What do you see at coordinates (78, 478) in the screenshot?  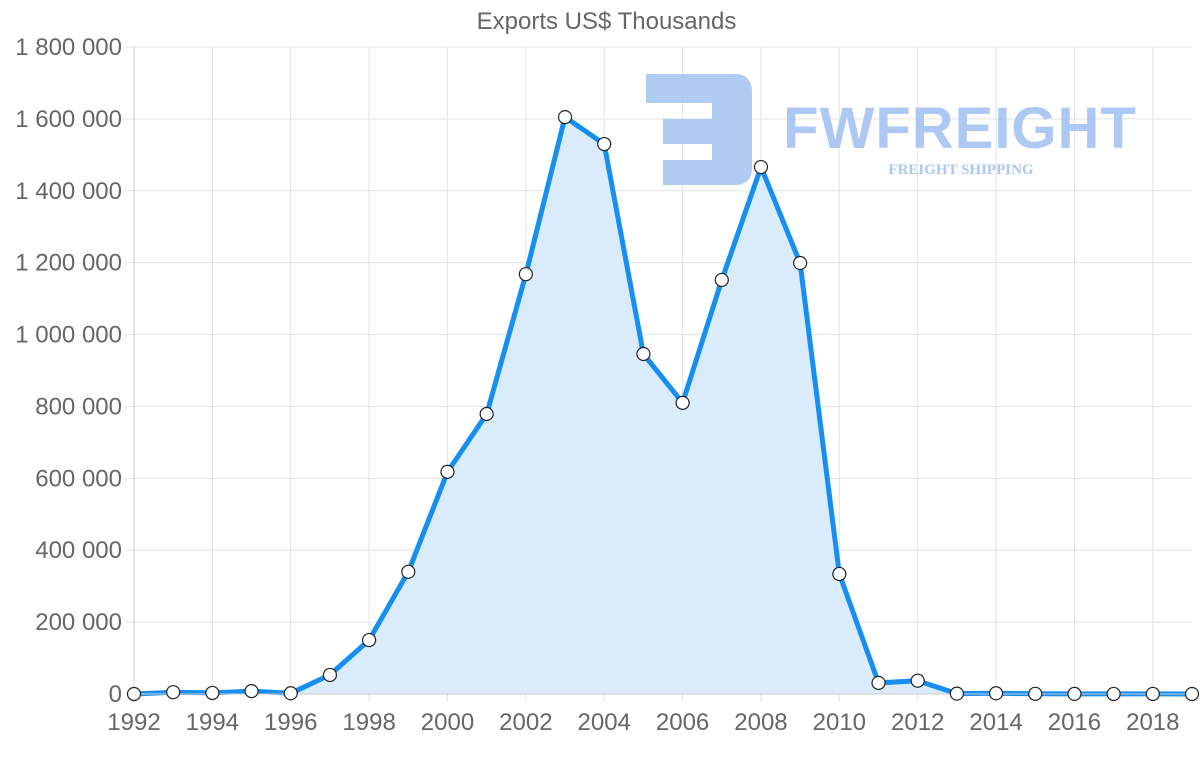 I see `y-tick-label: 600 000` at bounding box center [78, 478].